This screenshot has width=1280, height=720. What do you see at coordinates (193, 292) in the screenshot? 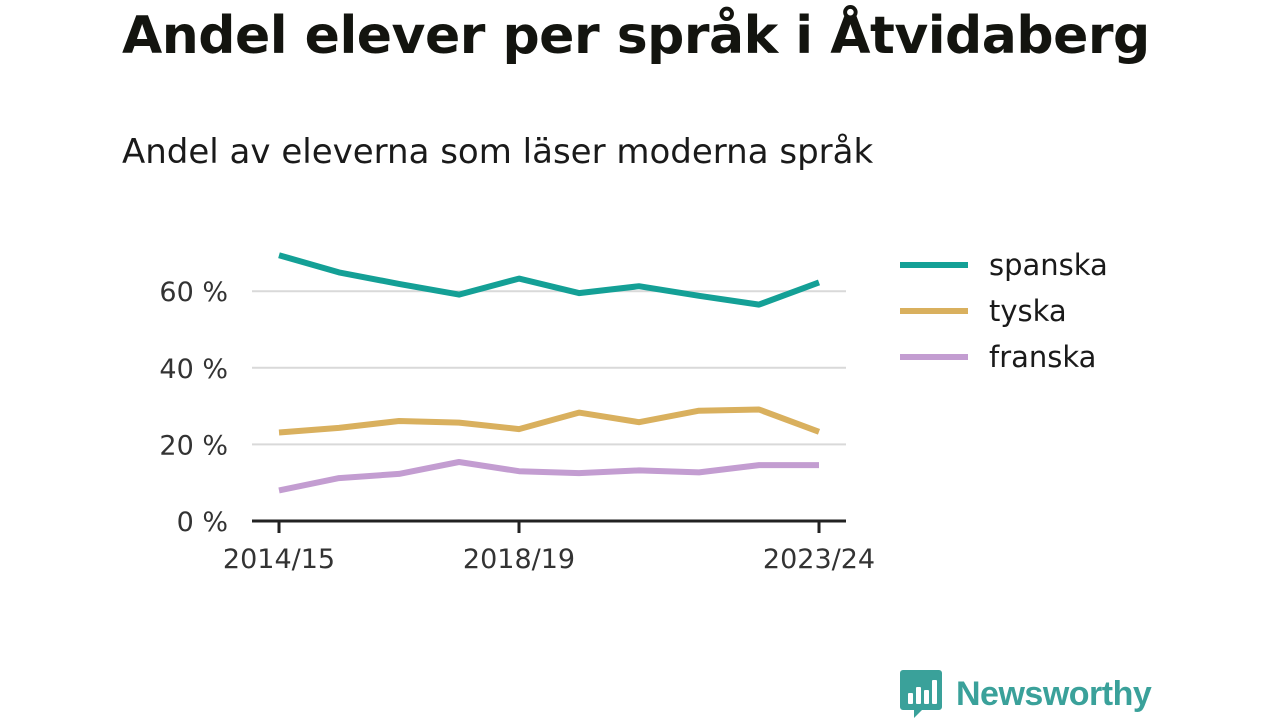
I see `y-tick-label: 60 %` at bounding box center [193, 292].